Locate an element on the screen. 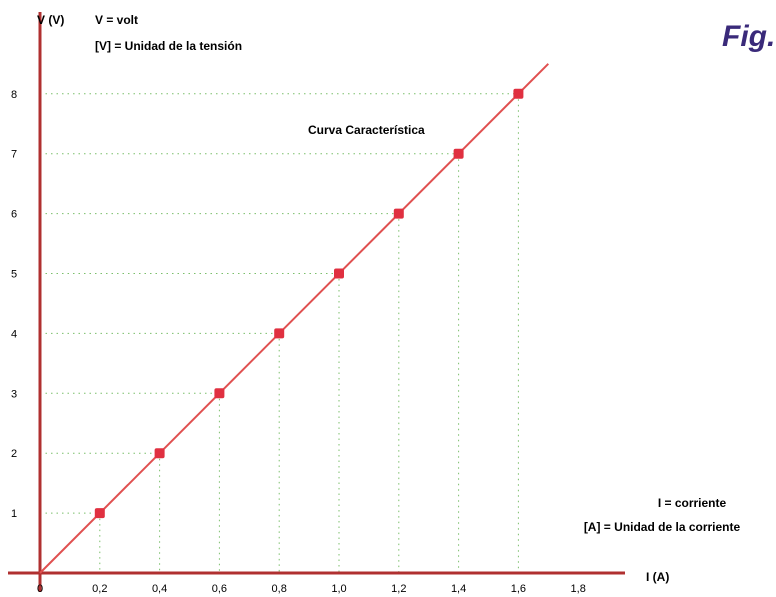 The height and width of the screenshot is (597, 776). x-tick-label: 1,4 is located at coordinates (458, 589).